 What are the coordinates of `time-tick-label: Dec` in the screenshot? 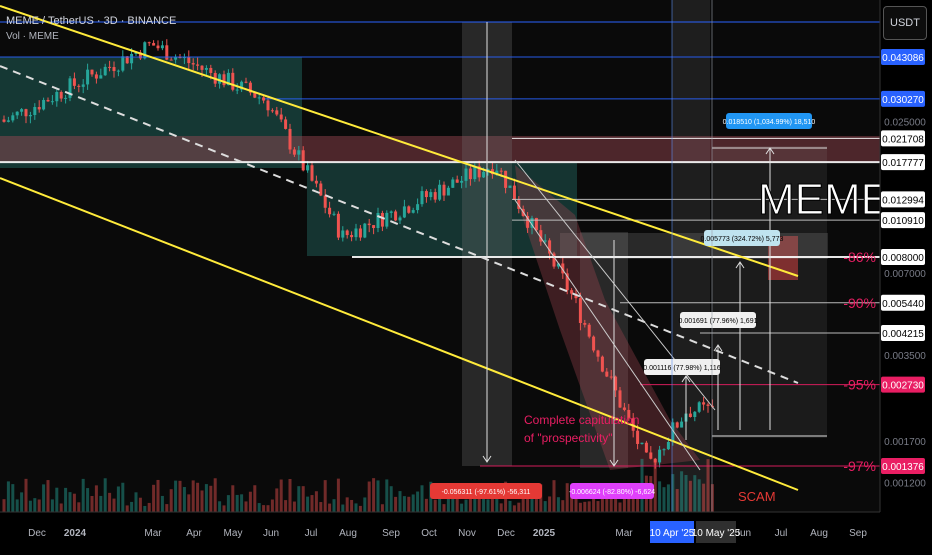 It's located at (37, 533).